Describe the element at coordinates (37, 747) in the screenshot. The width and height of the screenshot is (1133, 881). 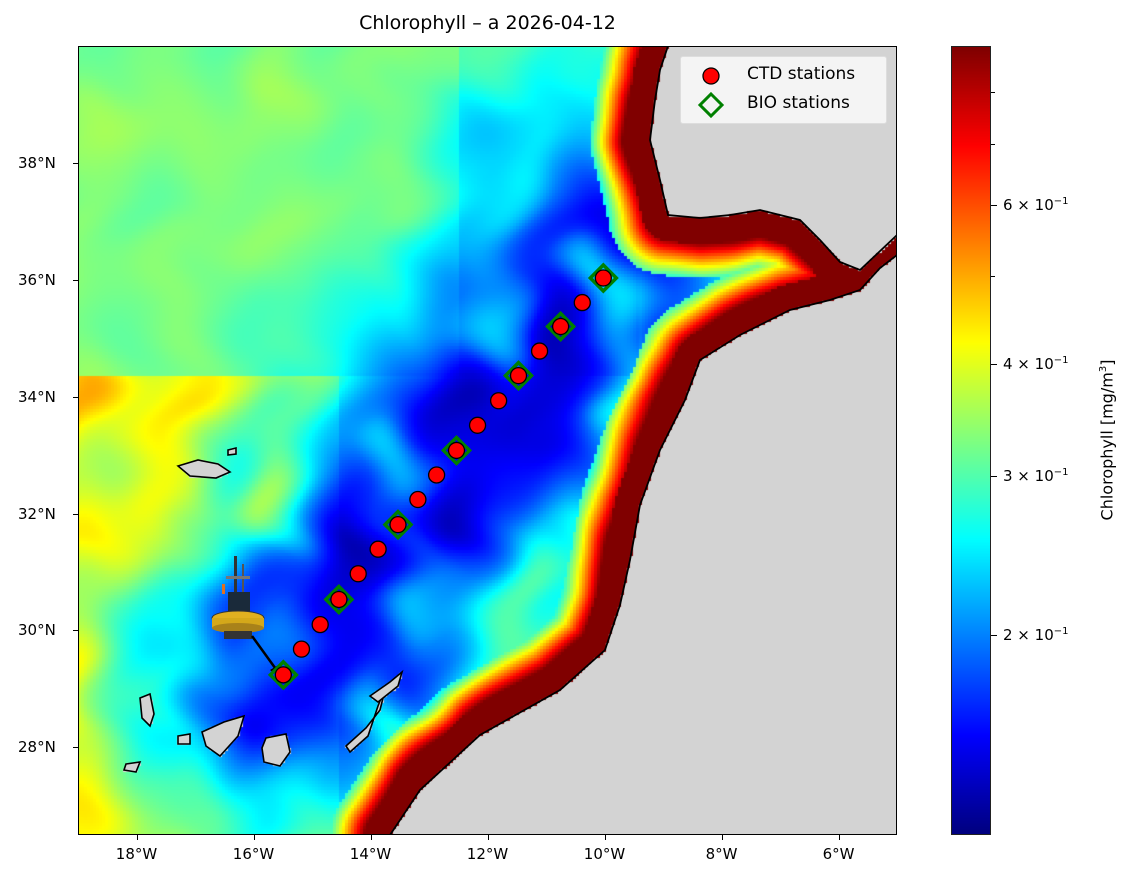
I see `y-tick-label: 28°N` at that location.